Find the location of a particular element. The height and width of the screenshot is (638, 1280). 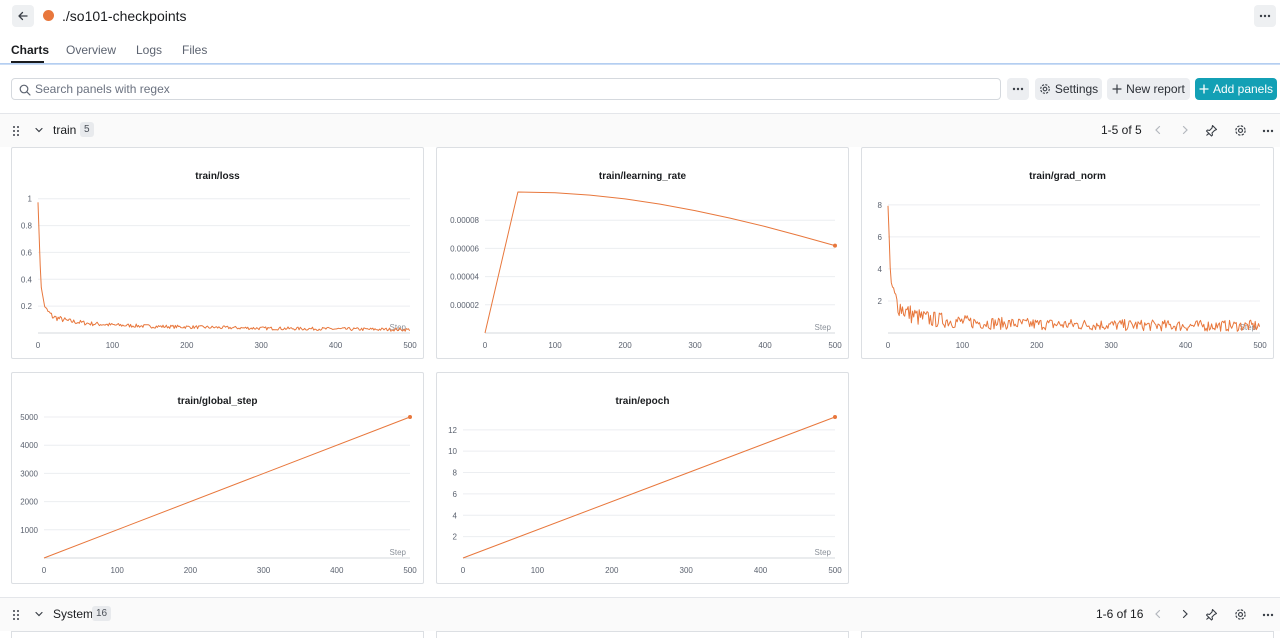

chart-panel-train-epoch: train/epoch 2 4 6 8 10 12 0 100 200 300 400 500 Step is located at coordinates (642, 478).